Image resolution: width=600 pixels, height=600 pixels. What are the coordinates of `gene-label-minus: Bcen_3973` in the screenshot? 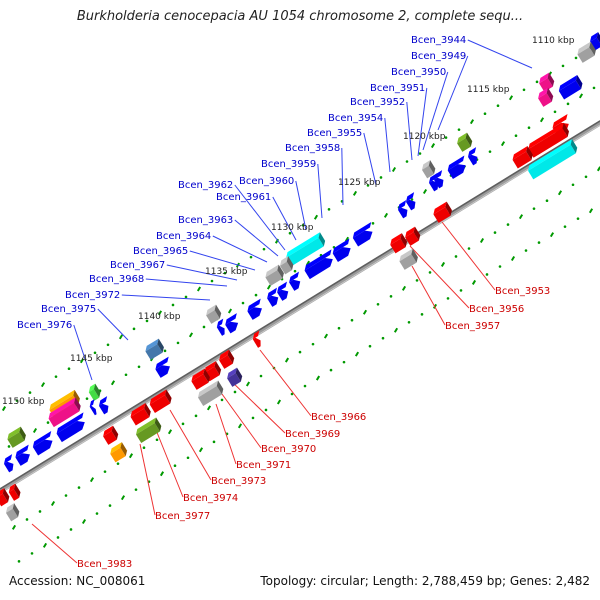 It's located at (238, 481).